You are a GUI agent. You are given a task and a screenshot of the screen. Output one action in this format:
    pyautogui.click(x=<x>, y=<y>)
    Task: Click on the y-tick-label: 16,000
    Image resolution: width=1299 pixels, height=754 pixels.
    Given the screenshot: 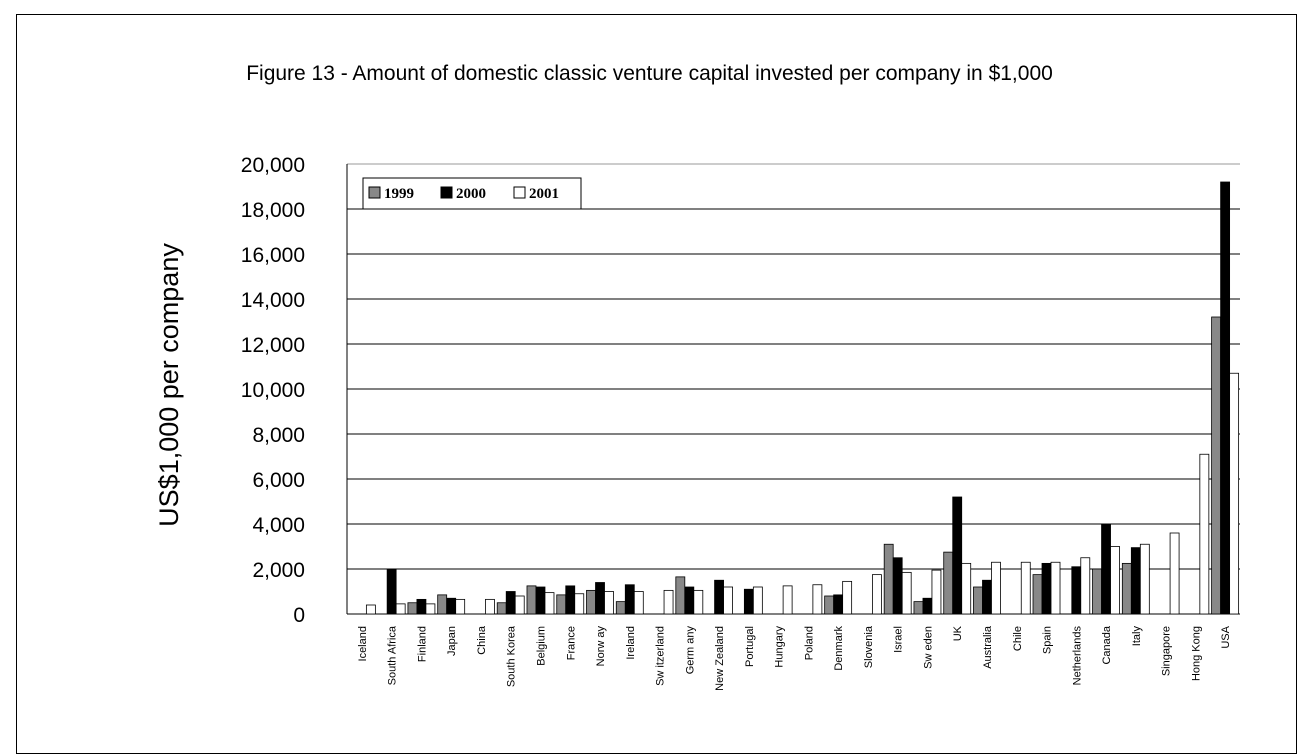 What is the action you would take?
    pyautogui.click(x=273, y=255)
    